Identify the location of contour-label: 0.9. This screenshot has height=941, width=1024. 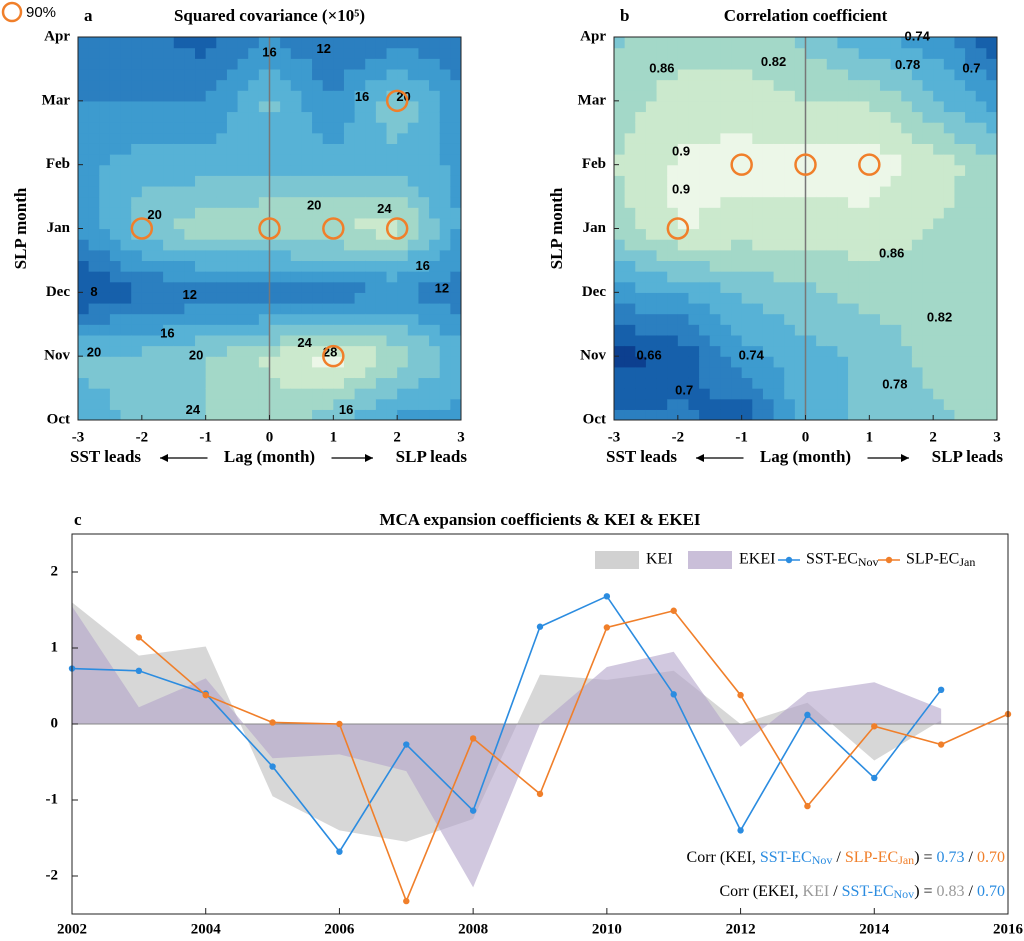
(681, 189).